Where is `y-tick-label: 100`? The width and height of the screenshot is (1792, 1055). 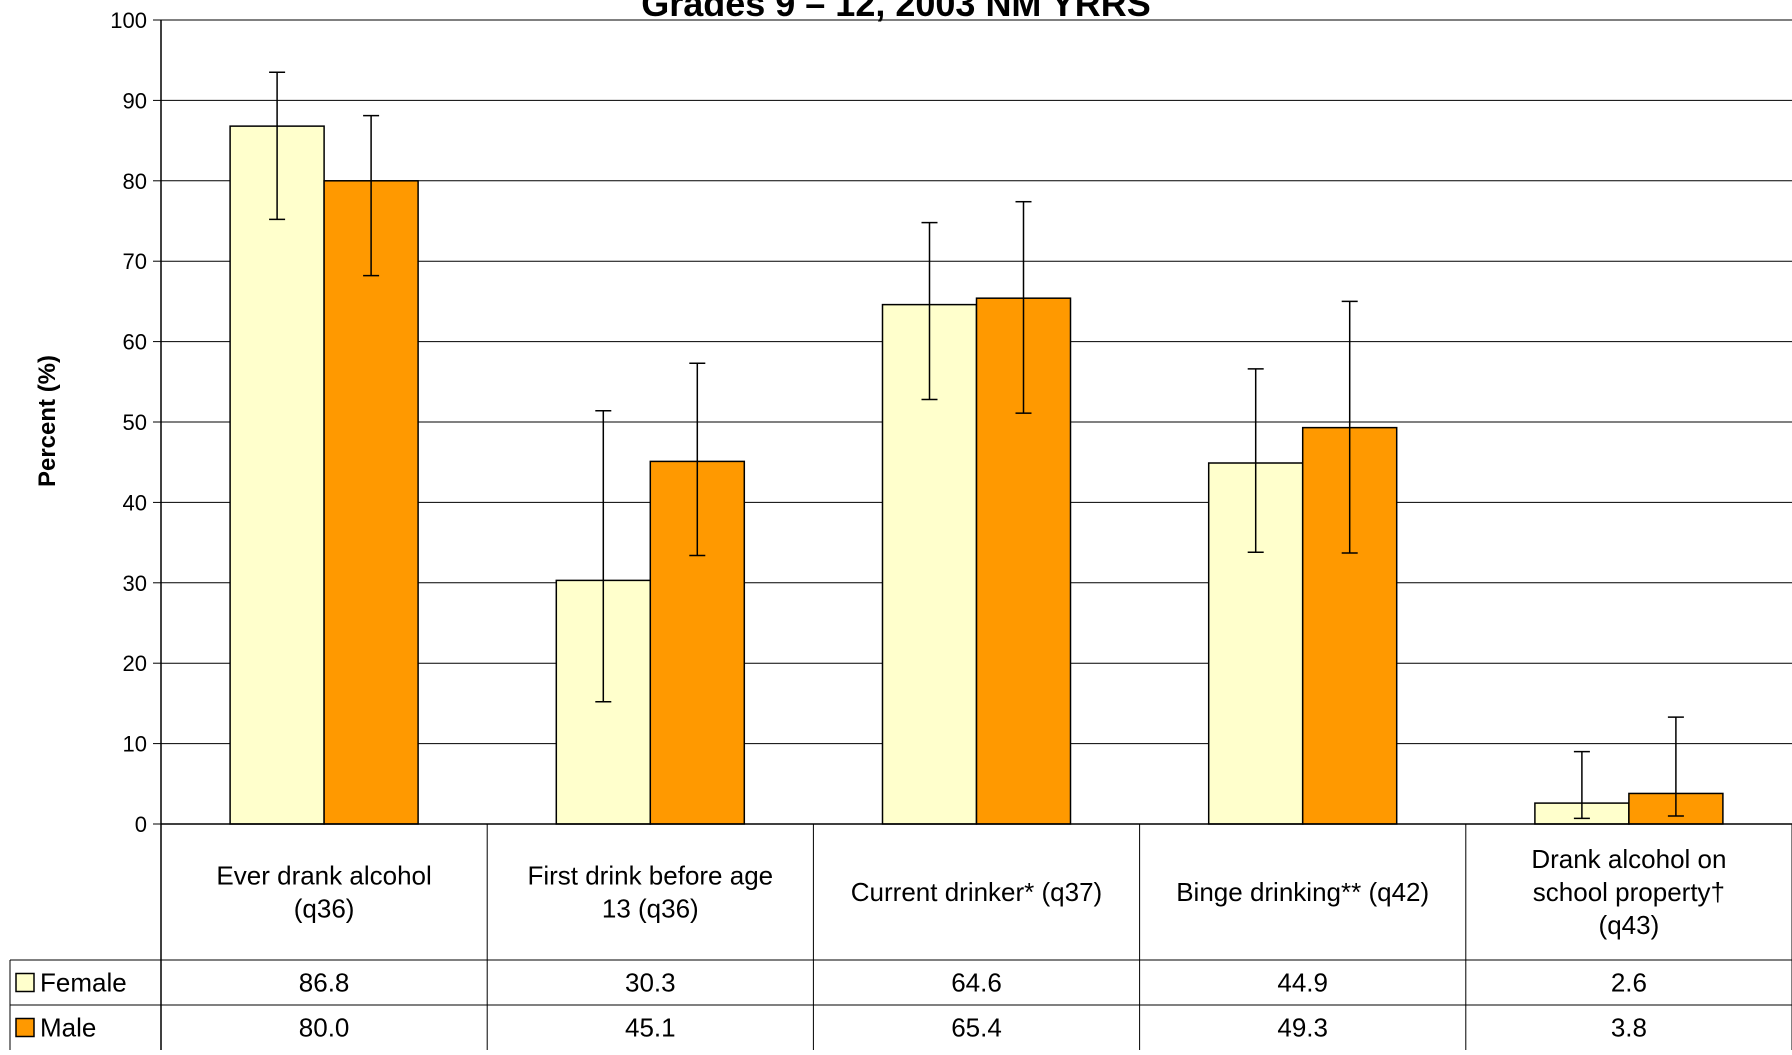
y-tick-label: 100 is located at coordinates (128, 20).